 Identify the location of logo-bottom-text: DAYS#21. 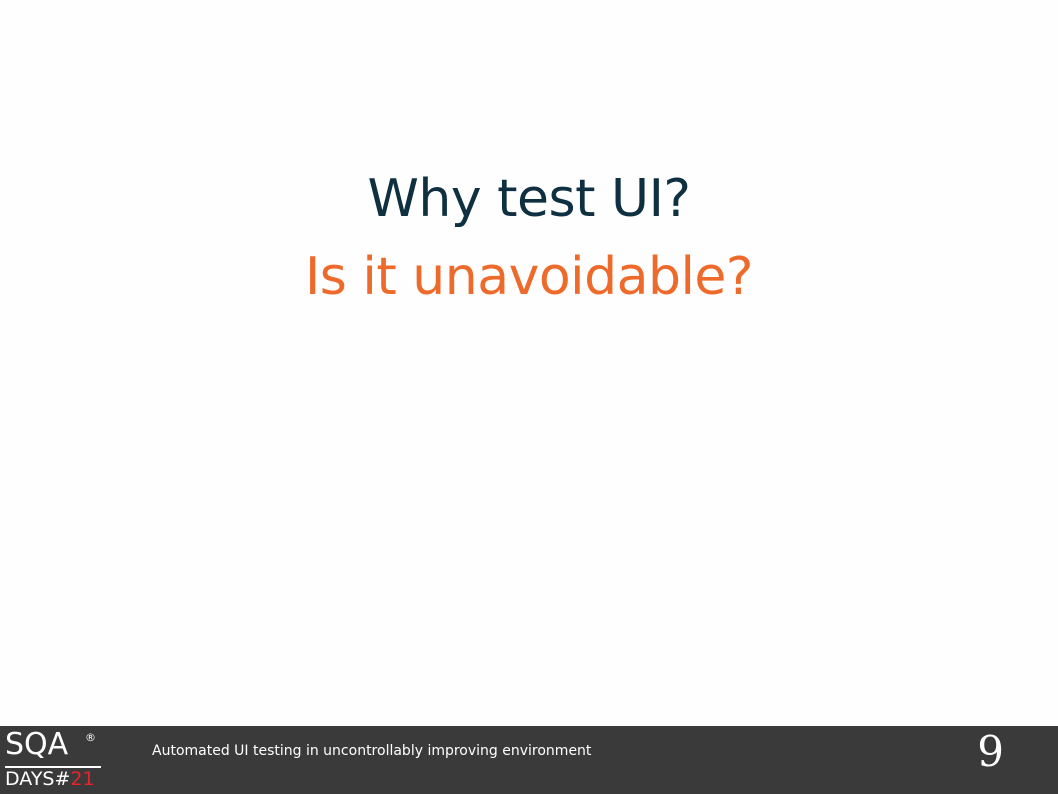
(50, 779).